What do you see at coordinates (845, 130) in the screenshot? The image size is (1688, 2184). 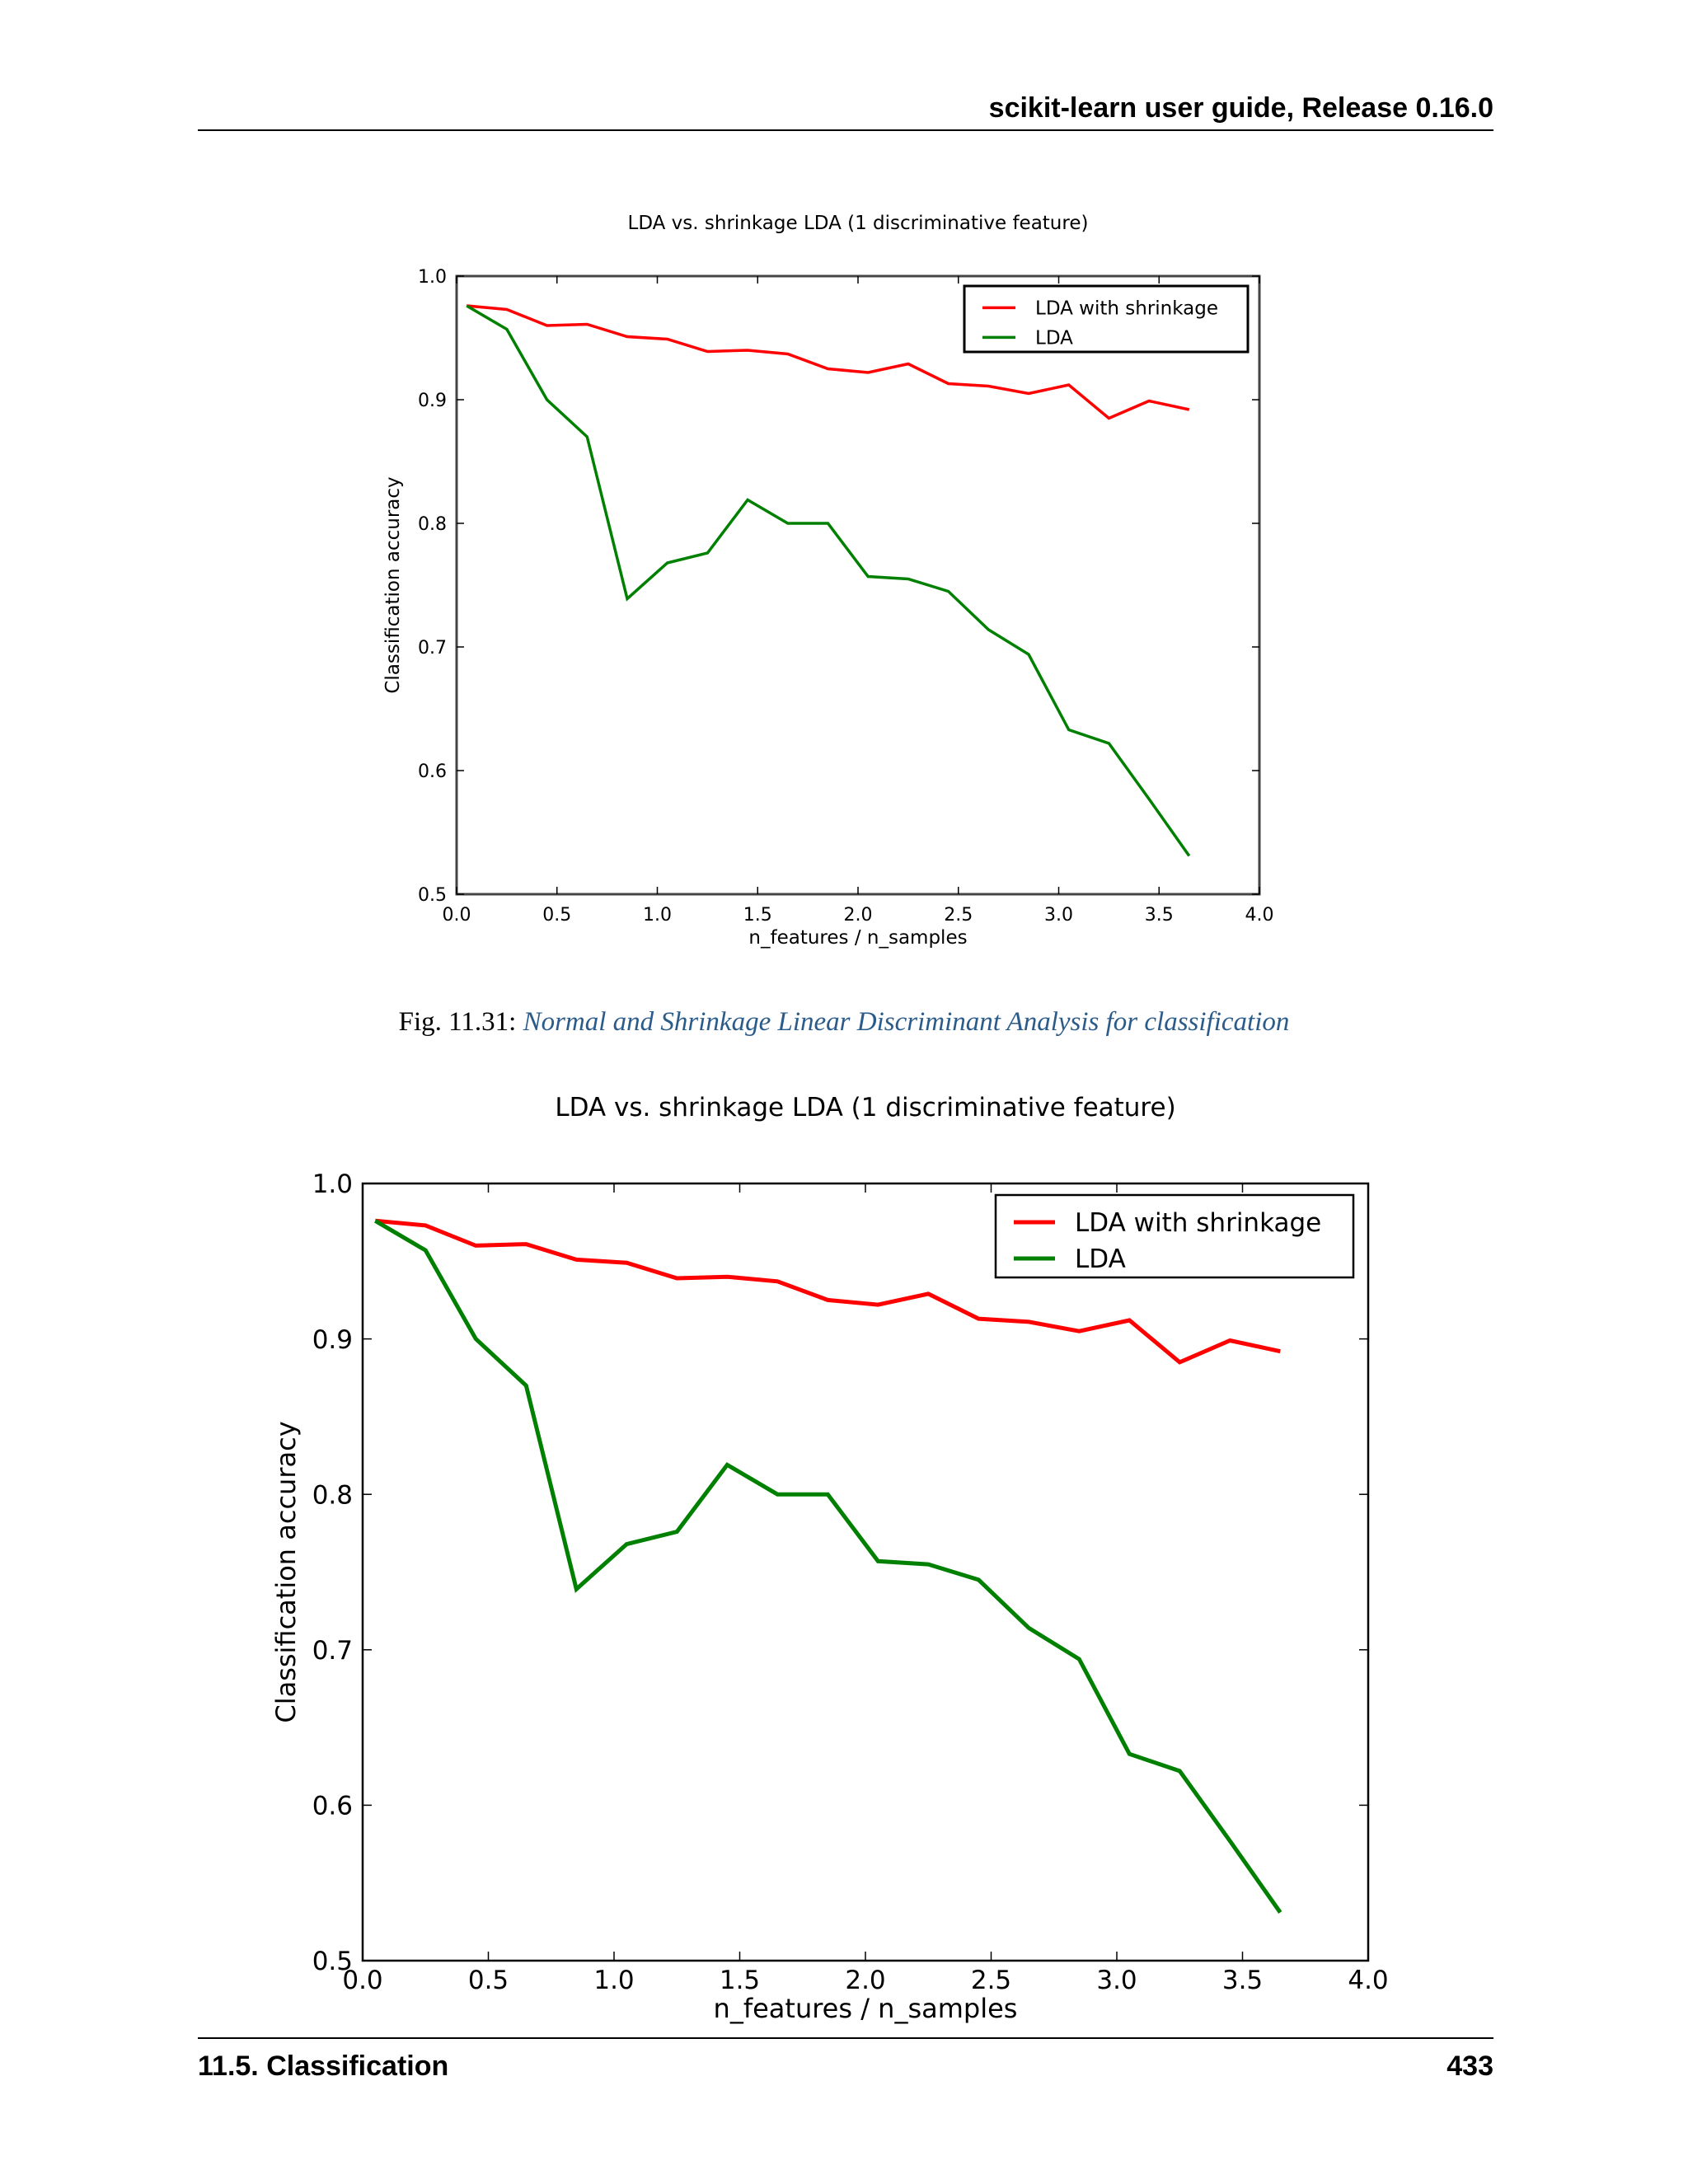 I see `header-rule` at bounding box center [845, 130].